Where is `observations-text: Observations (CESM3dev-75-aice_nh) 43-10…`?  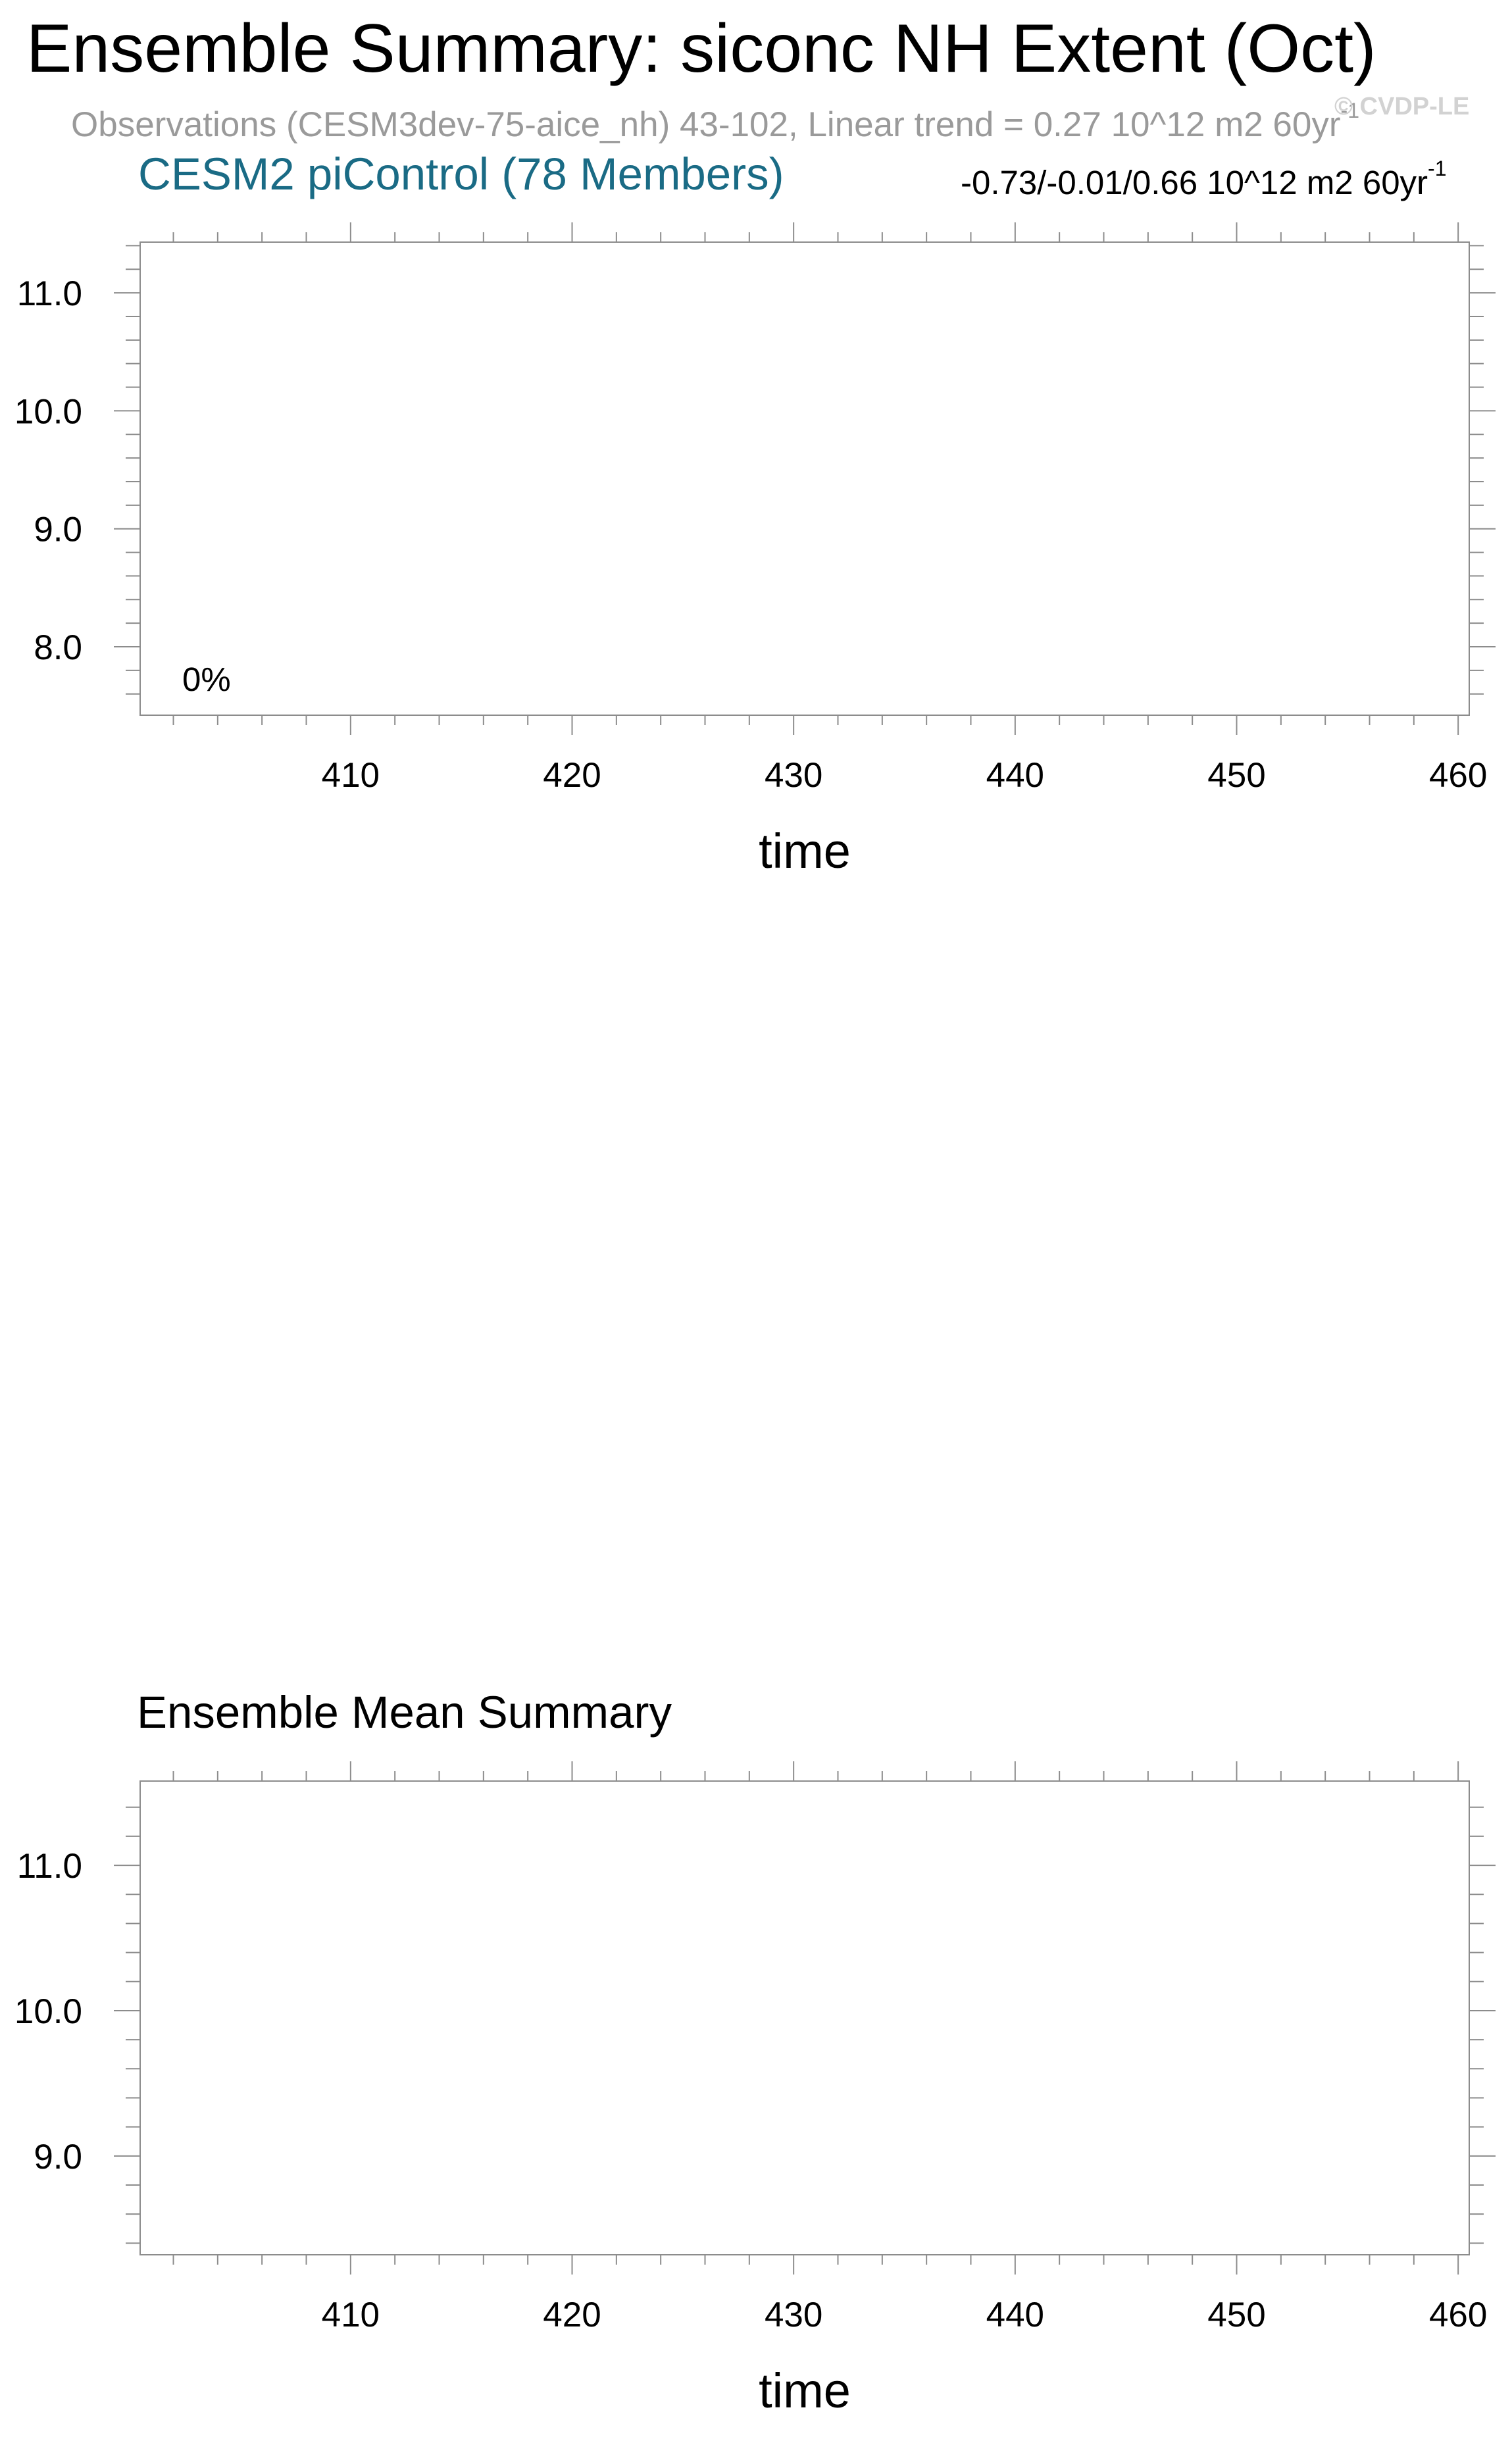
observations-text: Observations (CESM3dev-75-aice_nh) 43-10… is located at coordinates (706, 124).